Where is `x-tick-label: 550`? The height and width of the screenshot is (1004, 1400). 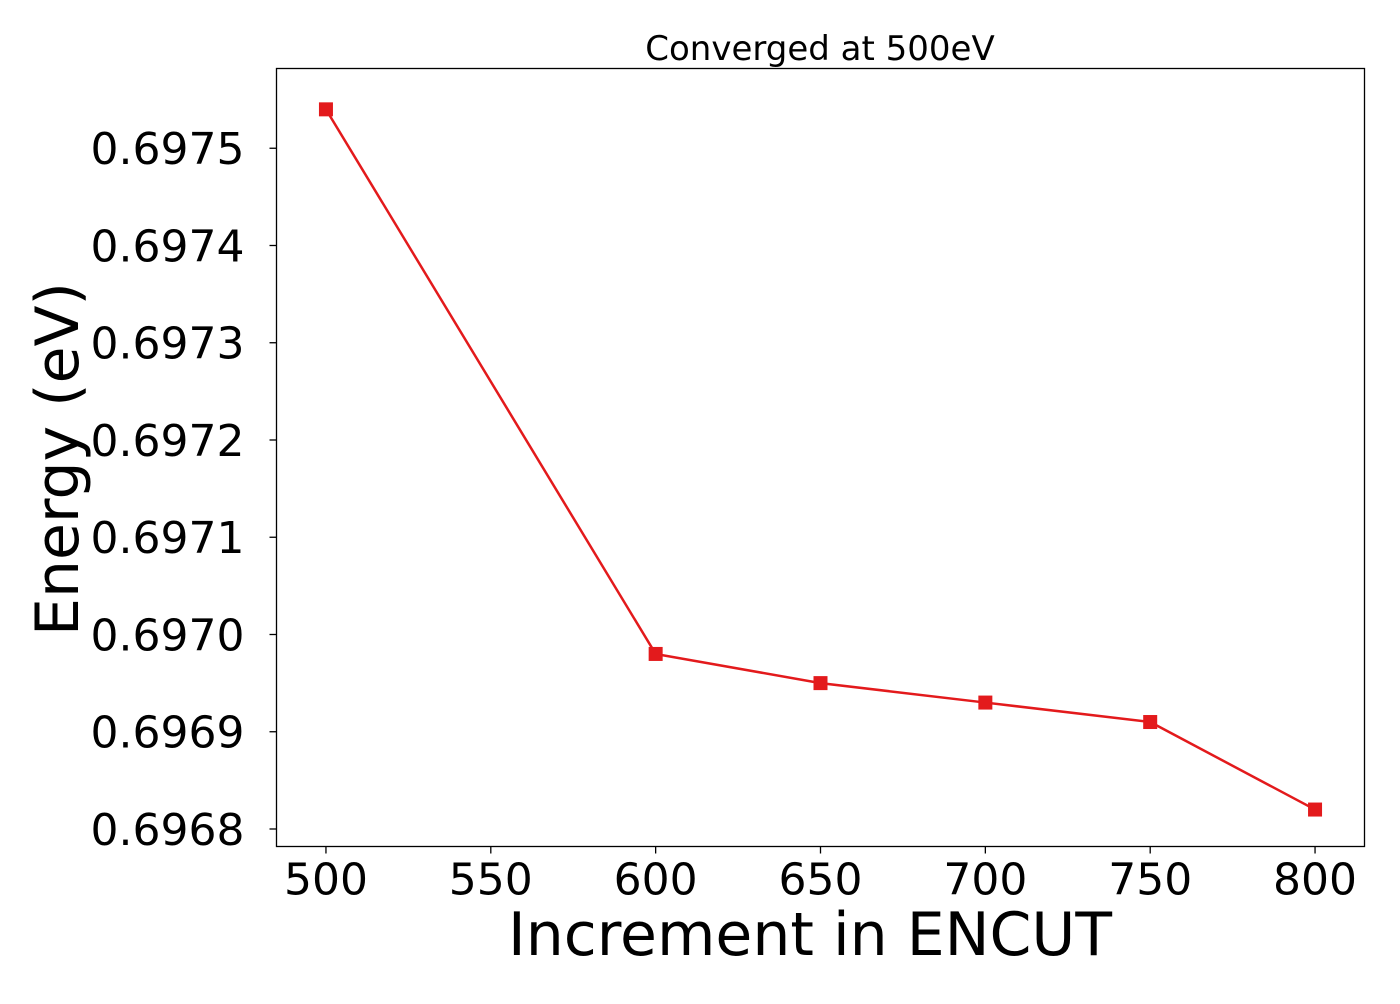 x-tick-label: 550 is located at coordinates (491, 880).